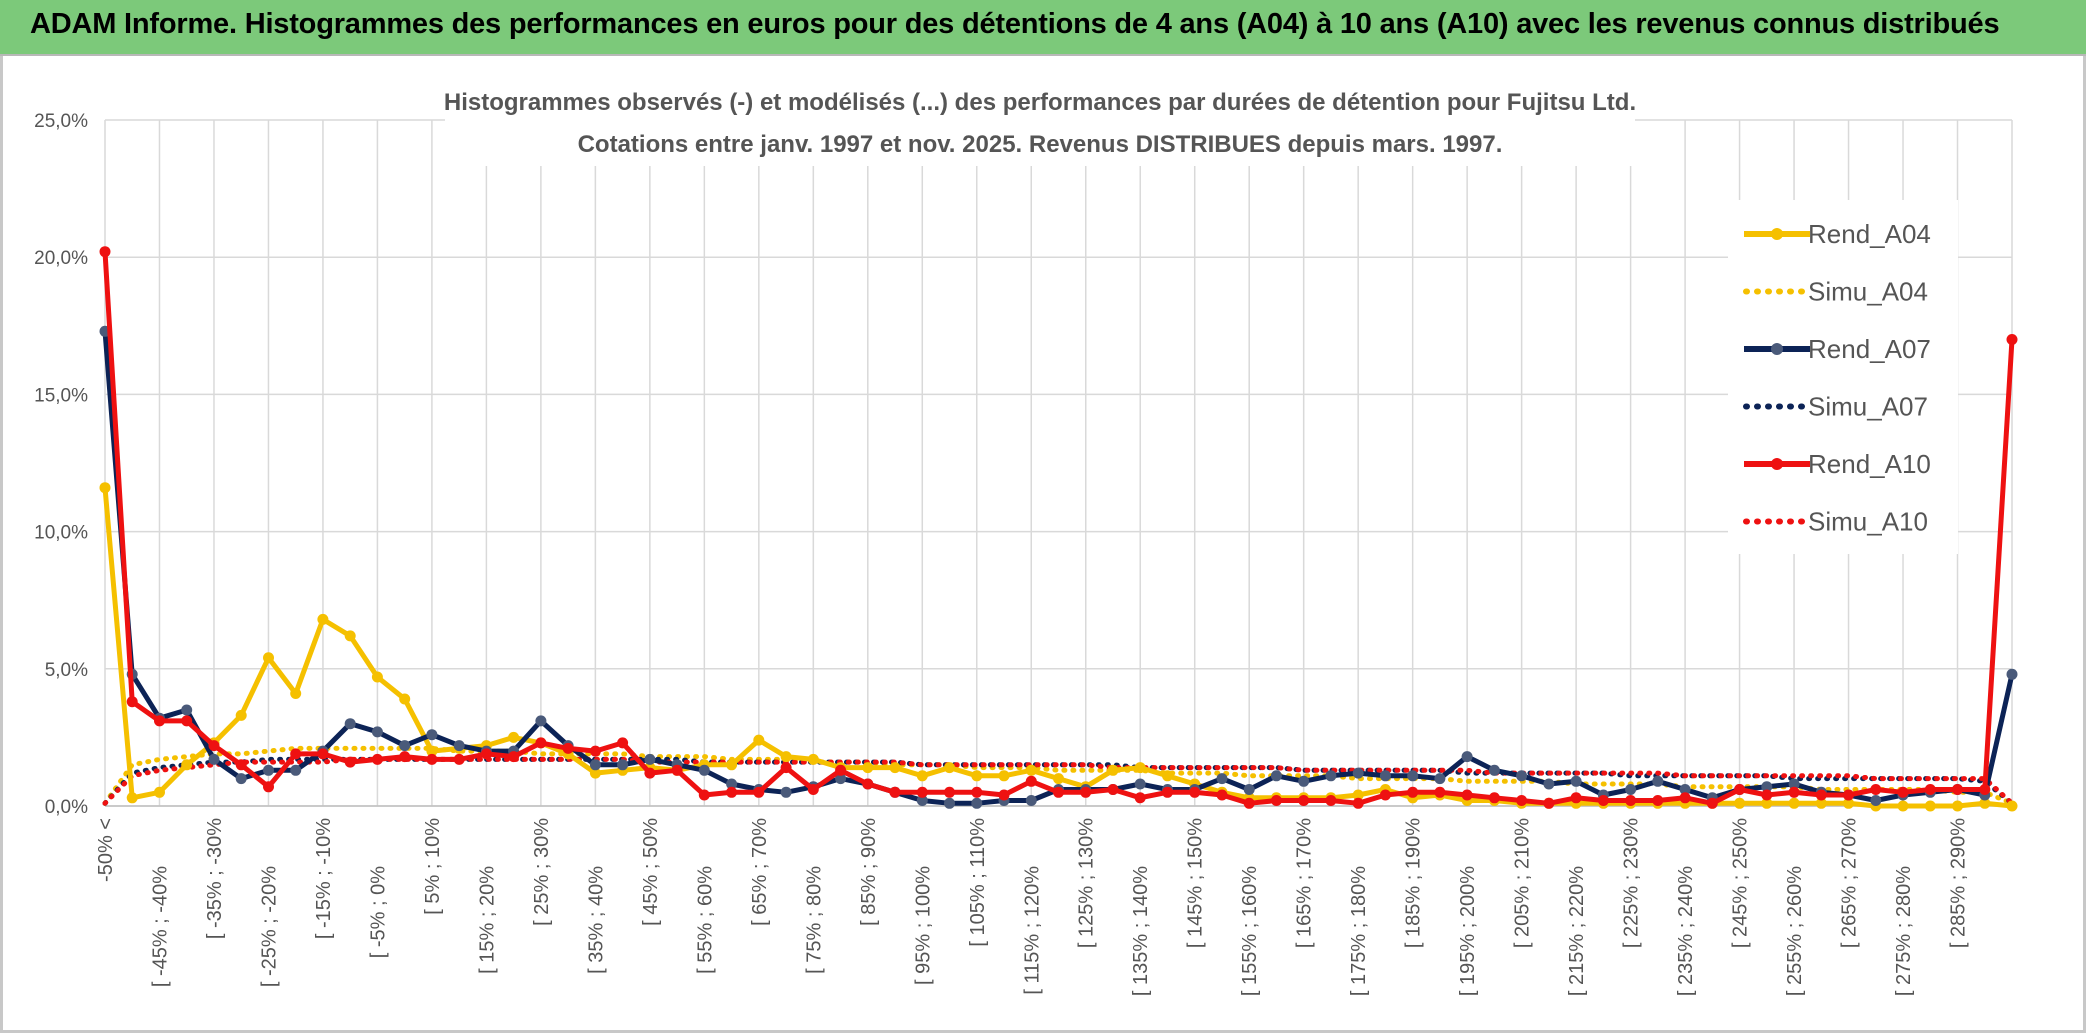 The width and height of the screenshot is (2086, 1033). Describe the element at coordinates (760, 872) in the screenshot. I see `x-tick-label: [ 65% ; 70%` at that location.